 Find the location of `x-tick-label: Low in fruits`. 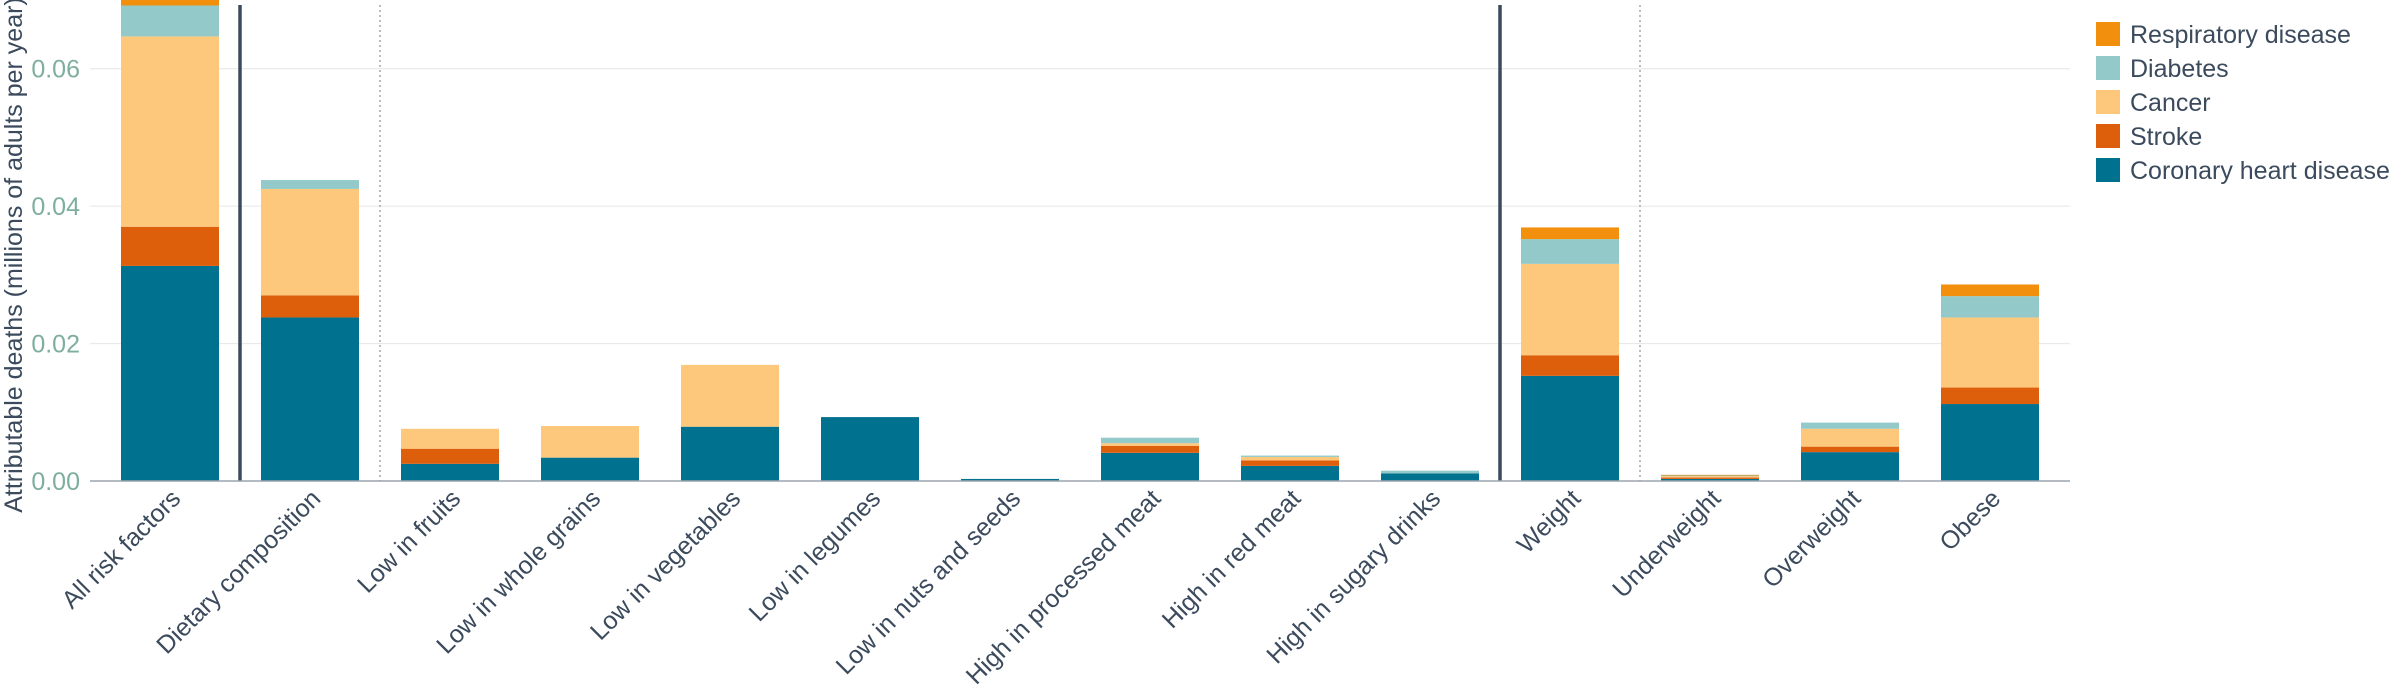

x-tick-label: Low in fruits is located at coordinates (409, 541).